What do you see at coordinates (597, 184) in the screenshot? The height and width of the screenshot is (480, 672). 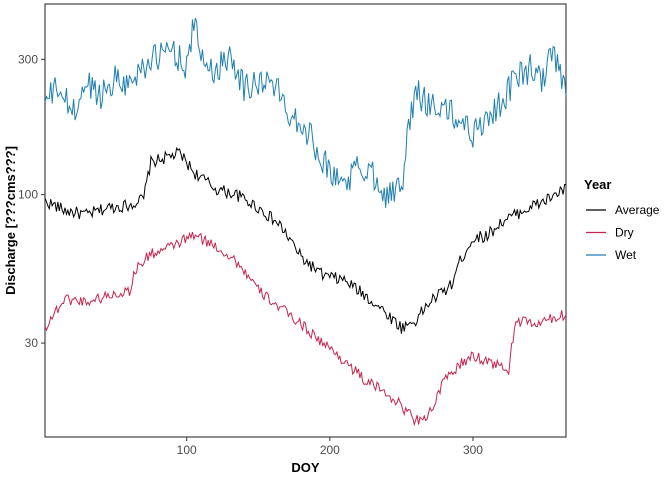 I see `legend-title: Year` at bounding box center [597, 184].